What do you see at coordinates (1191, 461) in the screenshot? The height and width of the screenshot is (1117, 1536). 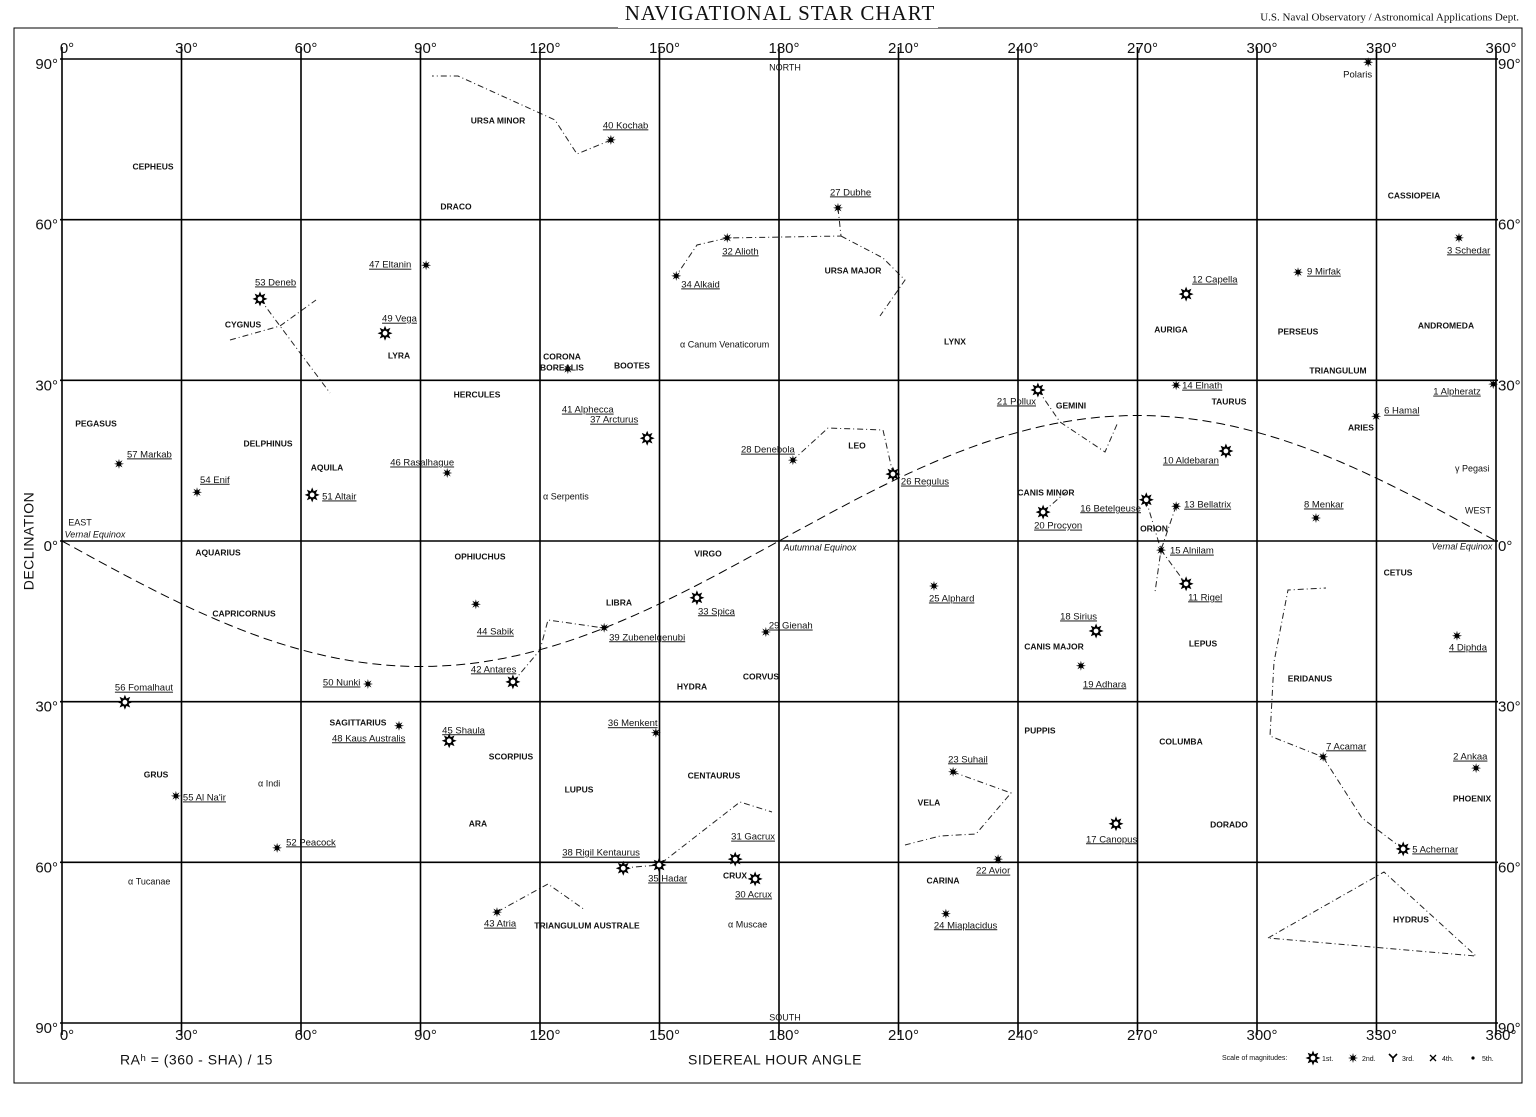 I see `star-label: 10 Aldebaran` at bounding box center [1191, 461].